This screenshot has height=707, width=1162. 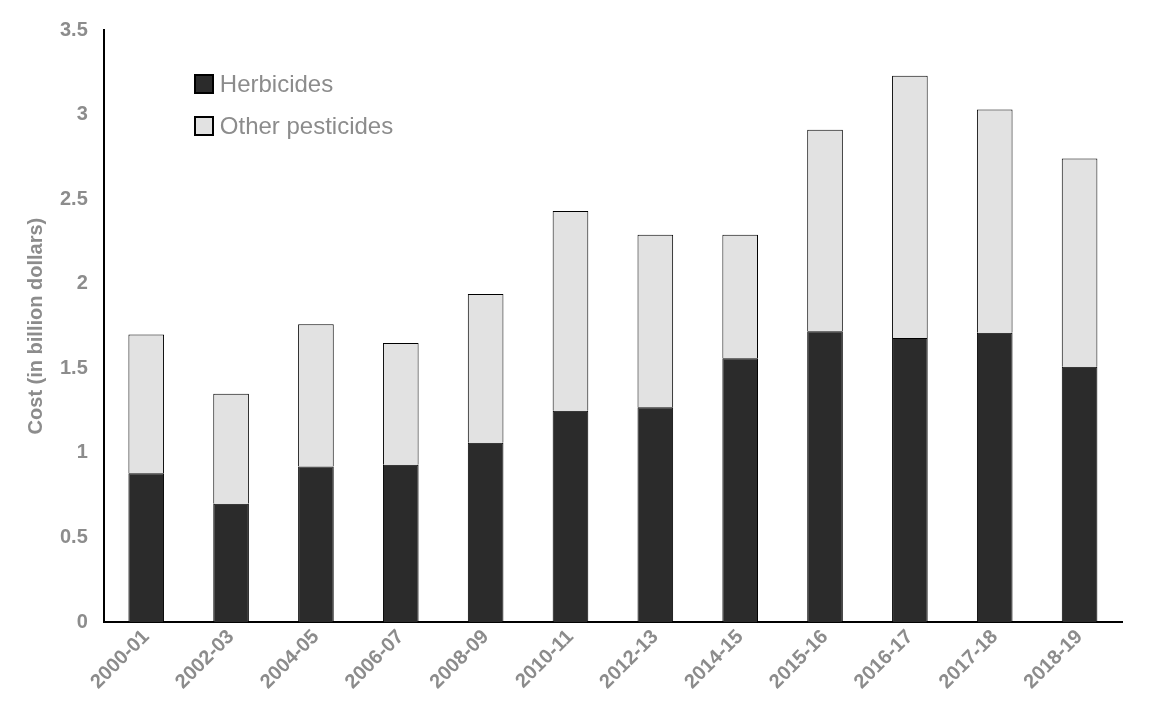 I want to click on legend-label: Herbicides, so click(x=276, y=84).